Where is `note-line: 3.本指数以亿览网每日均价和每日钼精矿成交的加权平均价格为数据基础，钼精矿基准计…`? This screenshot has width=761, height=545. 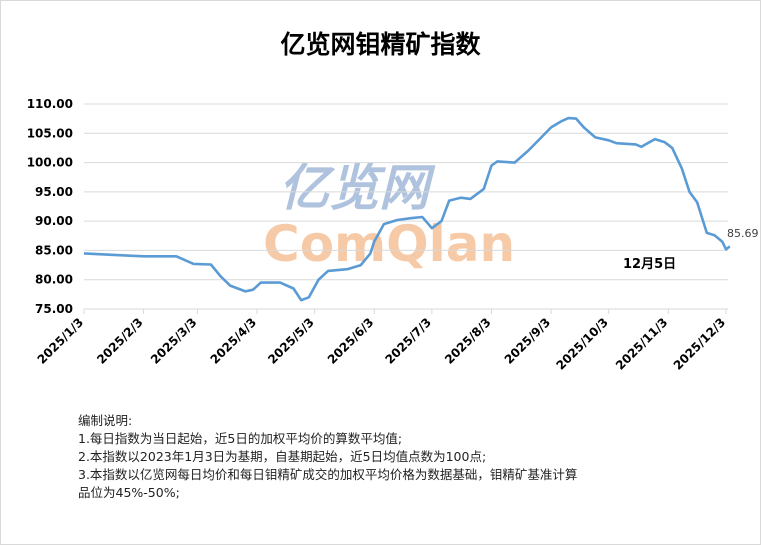 note-line: 3.本指数以亿览网每日均价和每日钼精矿成交的加权平均价格为数据基础，钼精矿基准计… is located at coordinates (328, 474).